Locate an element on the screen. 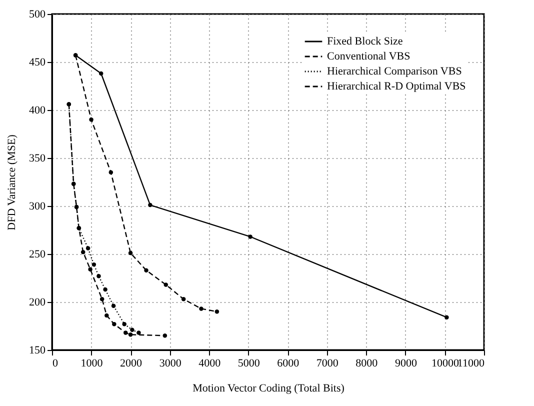 This screenshot has height=406, width=534. legend-label: Fixed Block Size is located at coordinates (365, 42).